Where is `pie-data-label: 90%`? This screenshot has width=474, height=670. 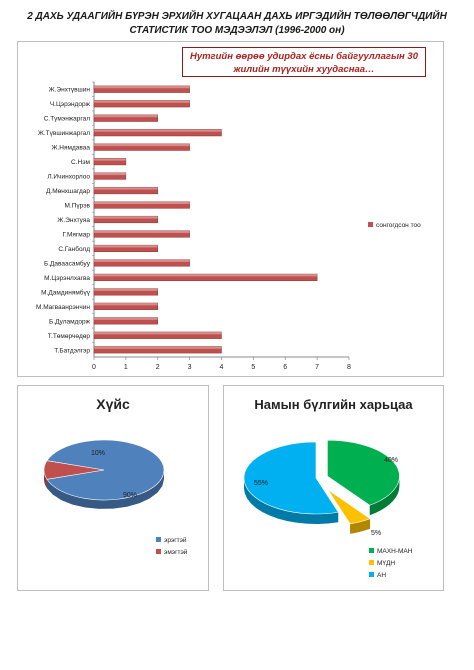 pie-data-label: 90% is located at coordinates (130, 495).